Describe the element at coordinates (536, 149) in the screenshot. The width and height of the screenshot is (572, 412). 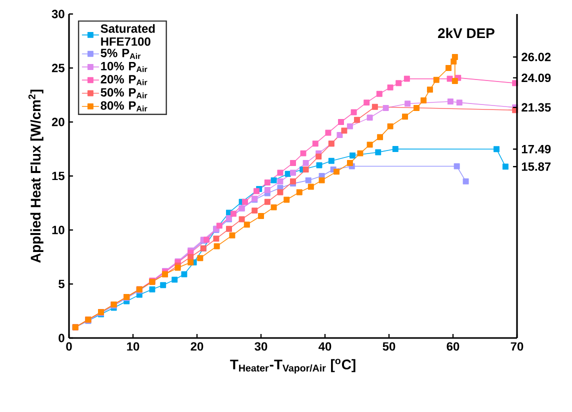
I see `y2-tick-label: 17.49` at that location.